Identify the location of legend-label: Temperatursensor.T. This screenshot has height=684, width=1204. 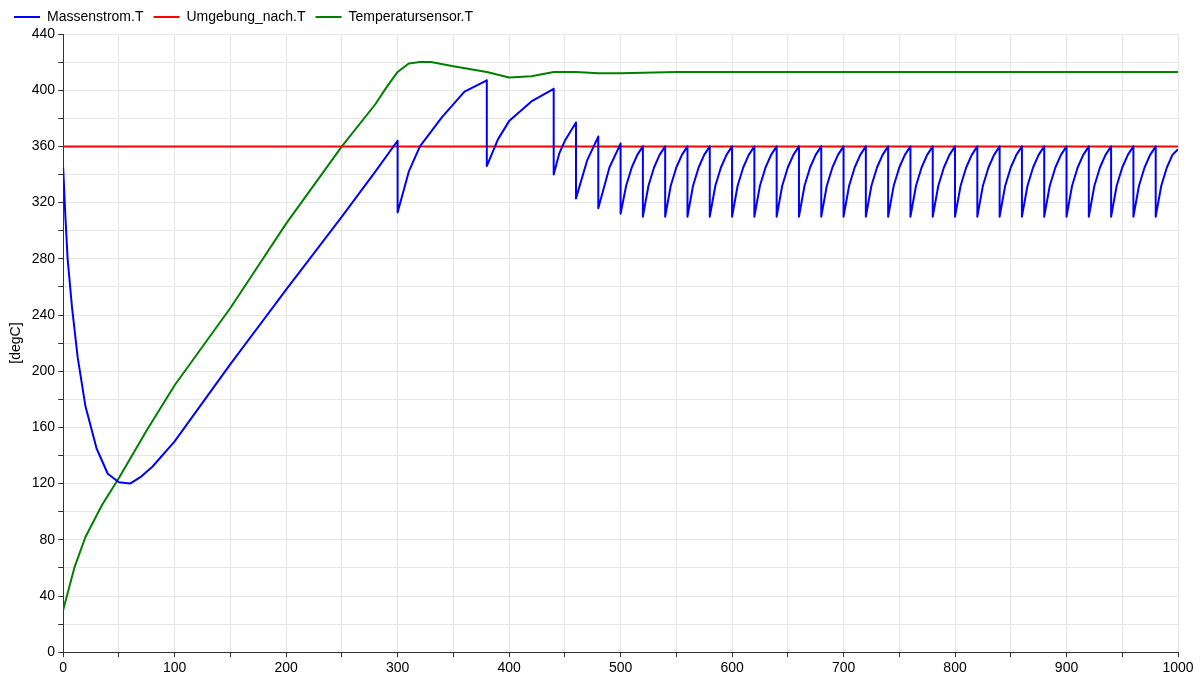
(411, 15).